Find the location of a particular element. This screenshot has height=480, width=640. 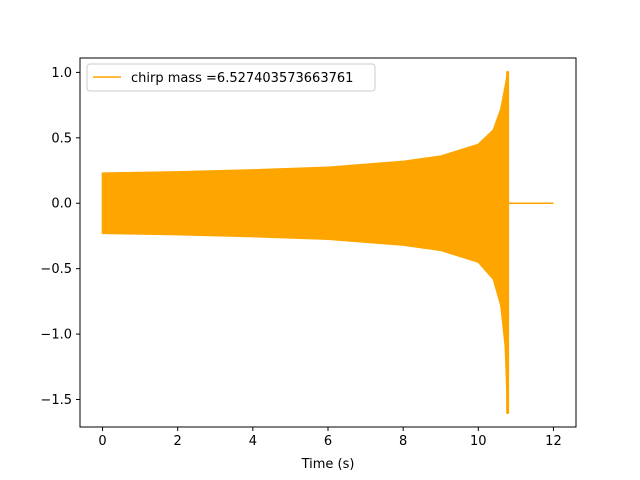

y-tick-label: 0.5 is located at coordinates (61, 138).